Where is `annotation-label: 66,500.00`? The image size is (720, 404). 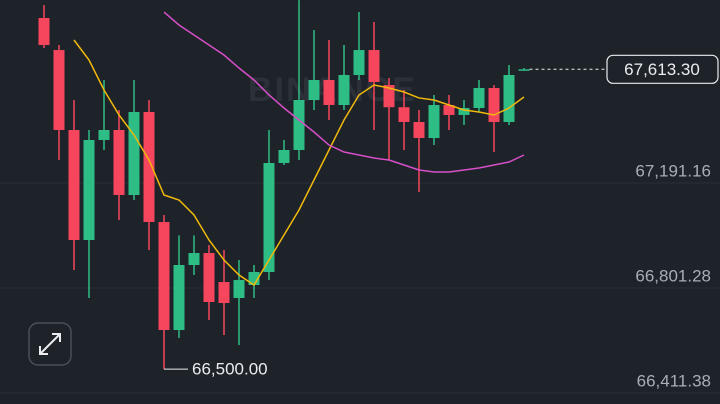 annotation-label: 66,500.00 is located at coordinates (230, 369).